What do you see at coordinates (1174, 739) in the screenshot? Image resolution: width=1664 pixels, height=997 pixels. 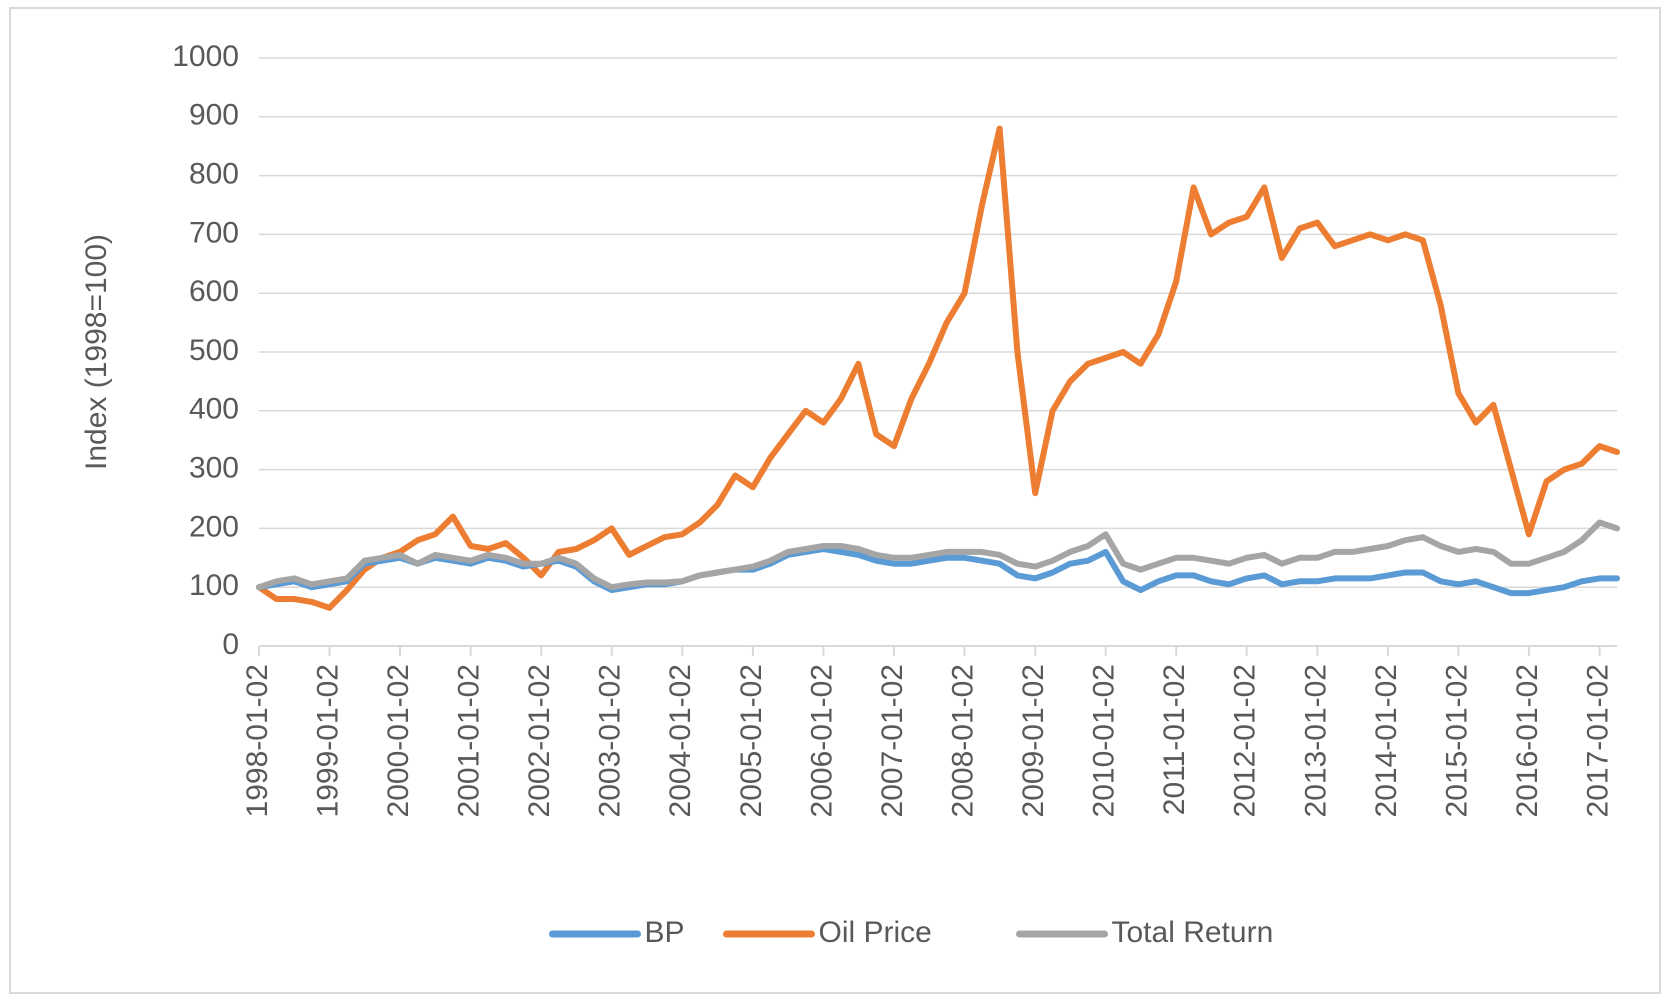 I see `x-tick-label: 2011-01-02` at bounding box center [1174, 739].